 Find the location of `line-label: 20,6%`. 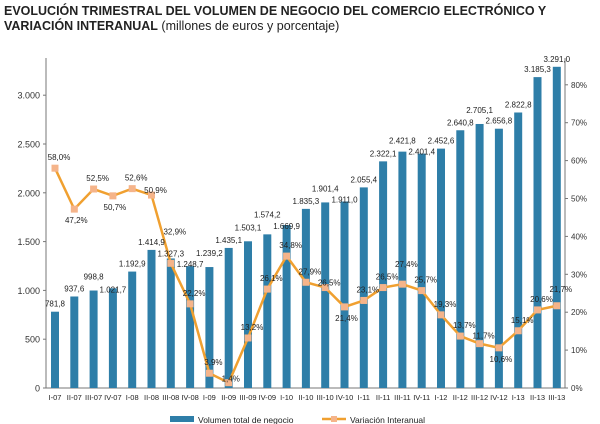

line-label: 20,6% is located at coordinates (541, 299).